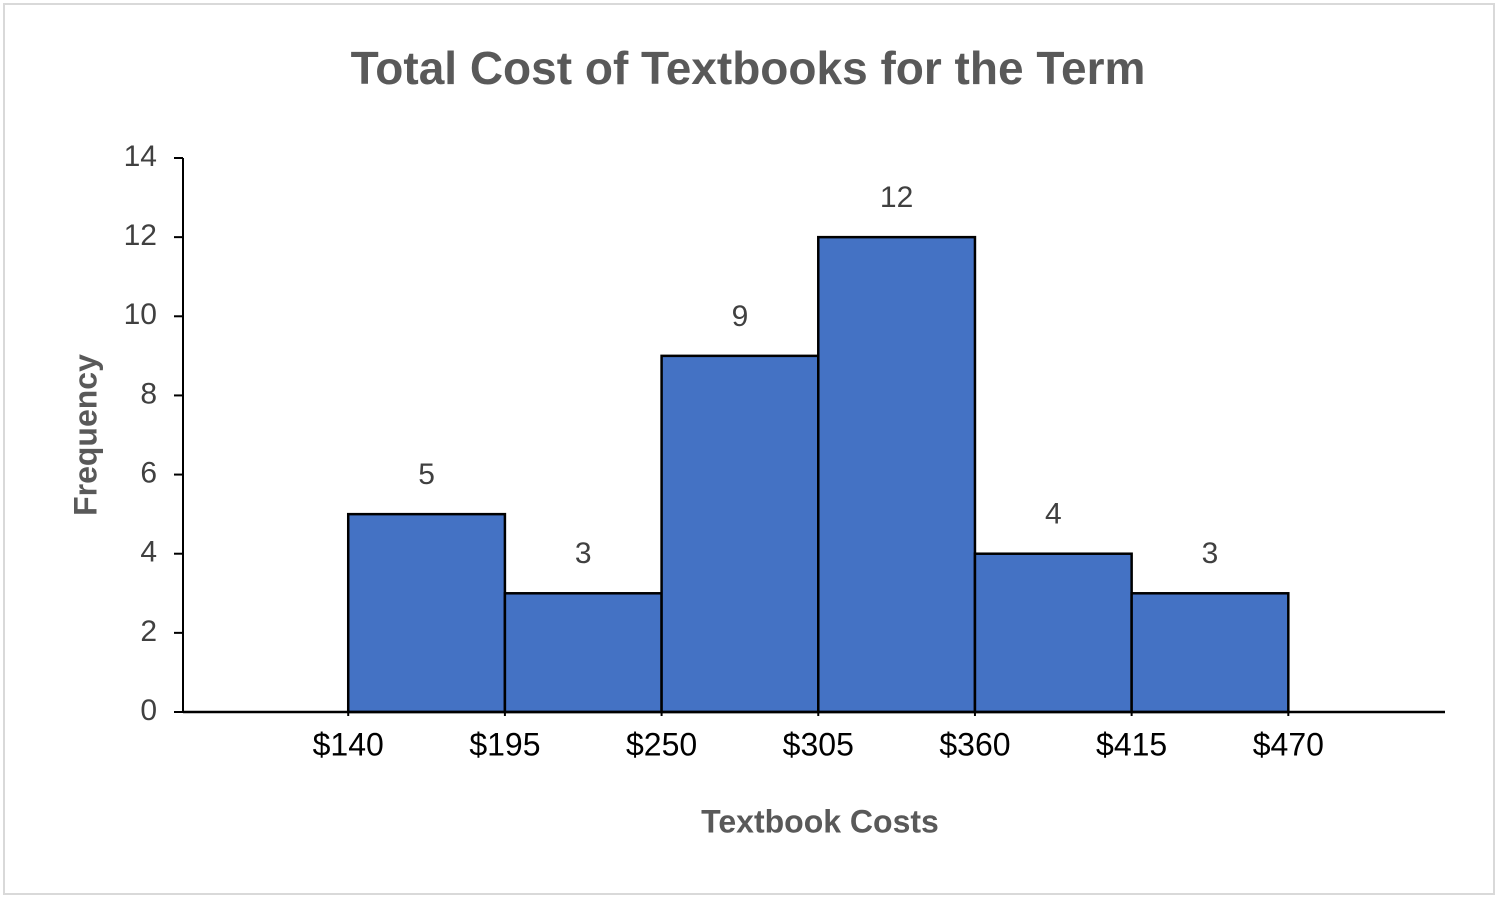  I want to click on x-tick-label: $470, so click(1288, 744).